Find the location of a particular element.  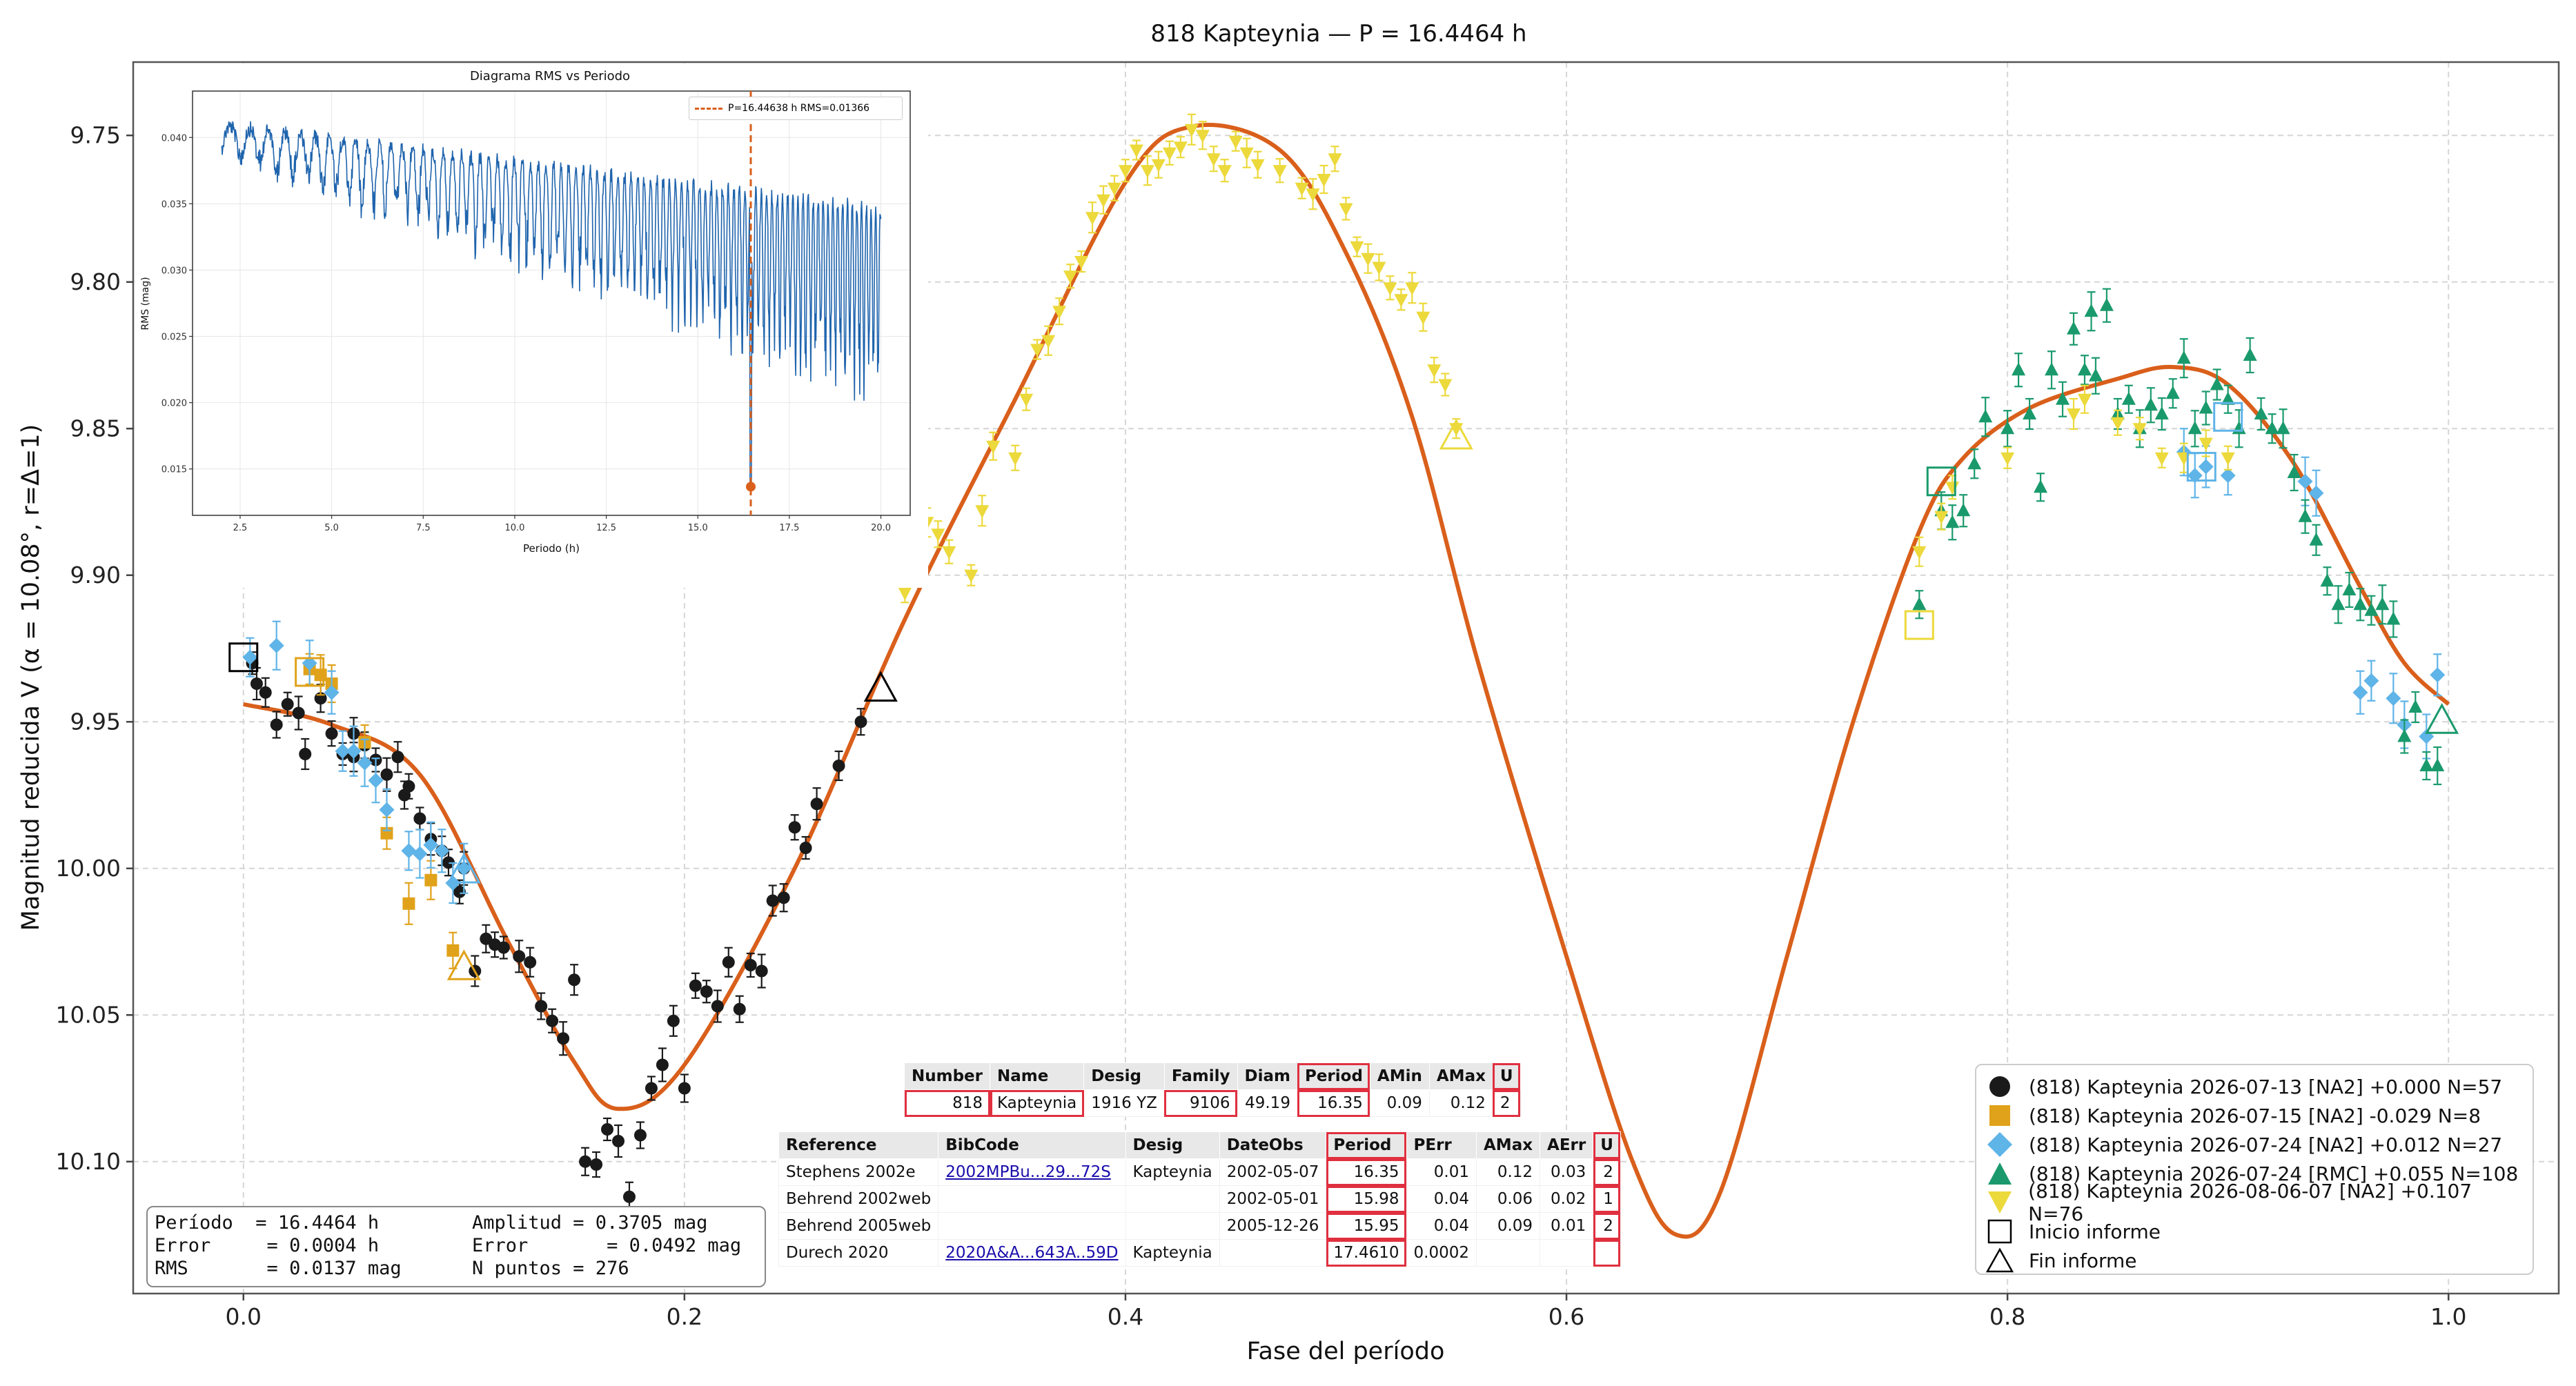

bibcode-link: 2020A&A...643A..59D is located at coordinates (1032, 1253).